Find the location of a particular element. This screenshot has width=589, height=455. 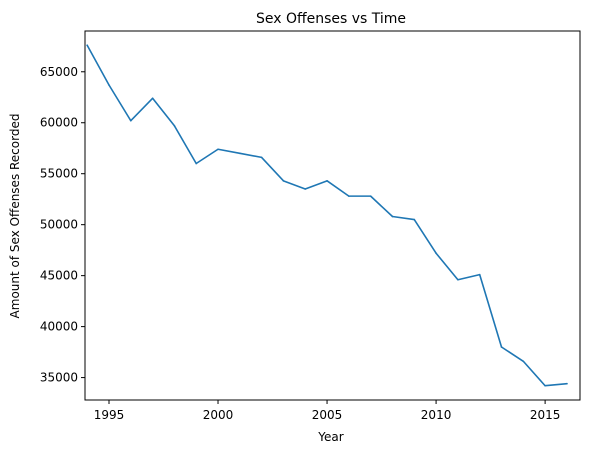

y-tick-label: 55000 is located at coordinates (59, 174).